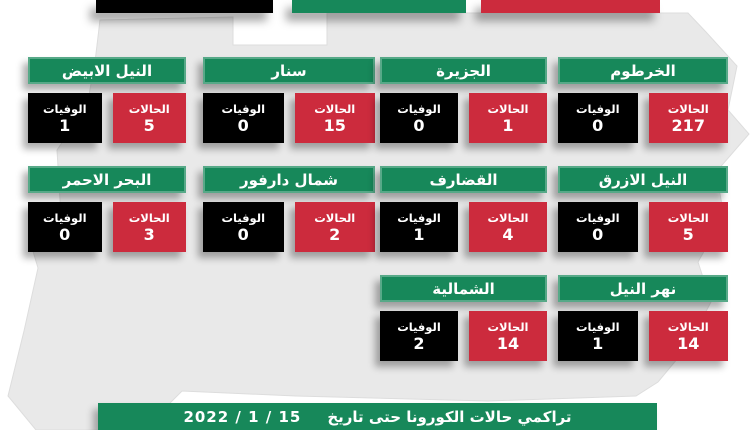  Describe the element at coordinates (688, 125) in the screenshot. I see `cases-value: 217` at that location.